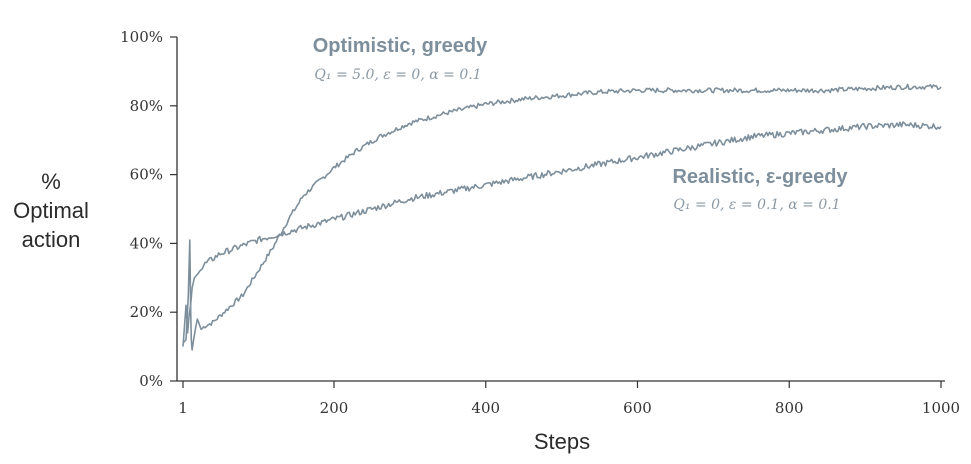 The image size is (971, 464). I want to click on x-axis-title: Steps, so click(562, 441).